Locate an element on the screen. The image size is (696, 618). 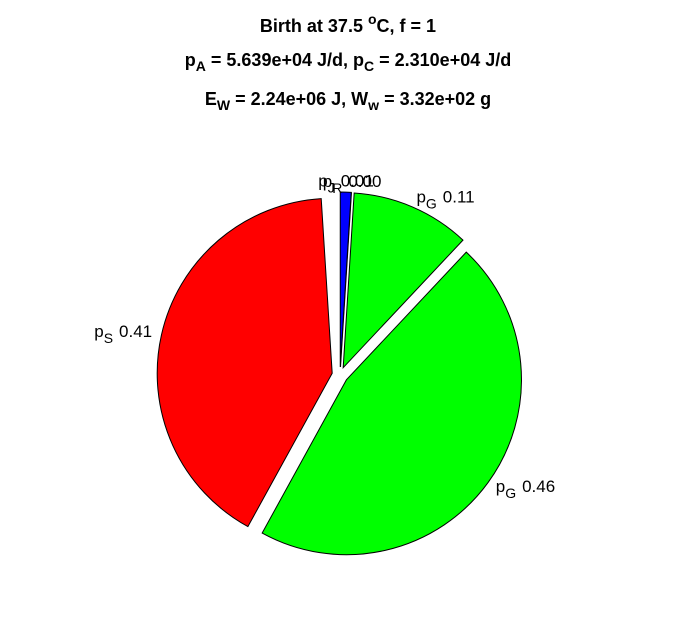
title-segment: W is located at coordinates (224, 105).